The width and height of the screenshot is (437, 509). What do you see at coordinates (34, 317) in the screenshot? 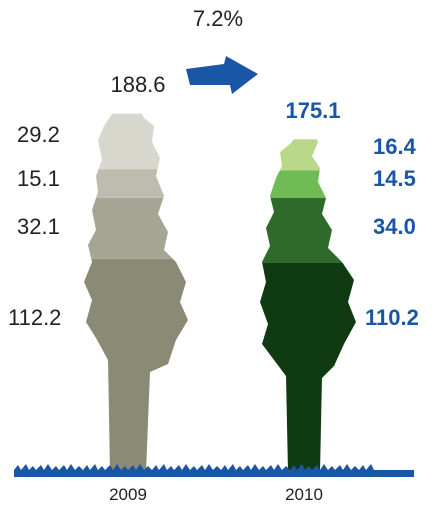
I see `segment-label-2009-base: 112.2` at bounding box center [34, 317].